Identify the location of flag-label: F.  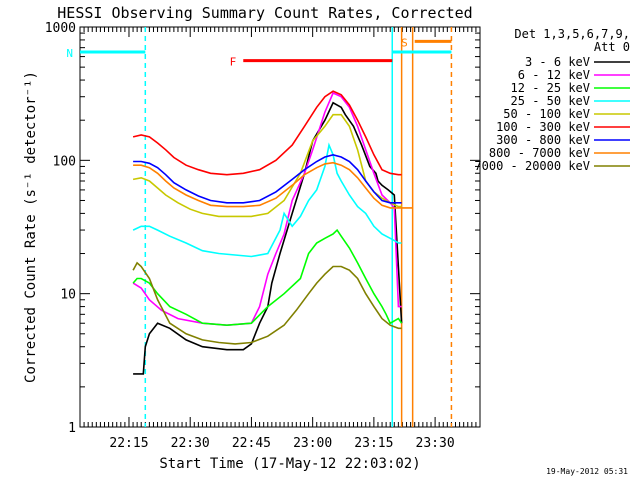
(233, 62).